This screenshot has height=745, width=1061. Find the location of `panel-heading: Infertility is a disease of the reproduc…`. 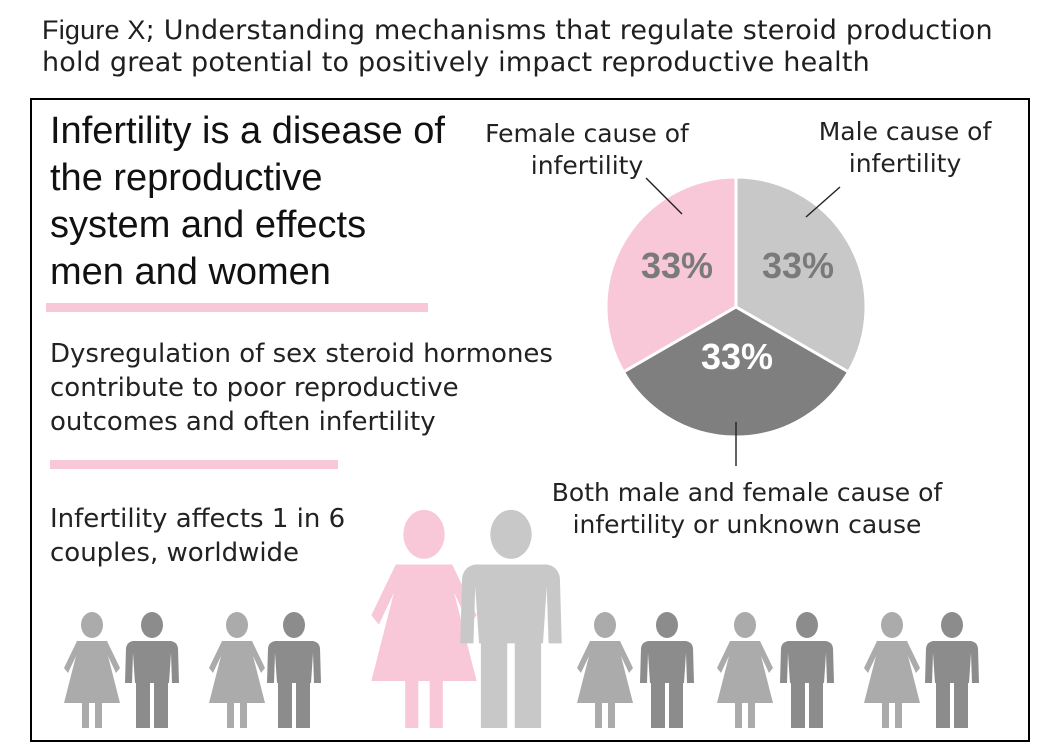

panel-heading: Infertility is a disease of the reproduc… is located at coordinates (247, 201).